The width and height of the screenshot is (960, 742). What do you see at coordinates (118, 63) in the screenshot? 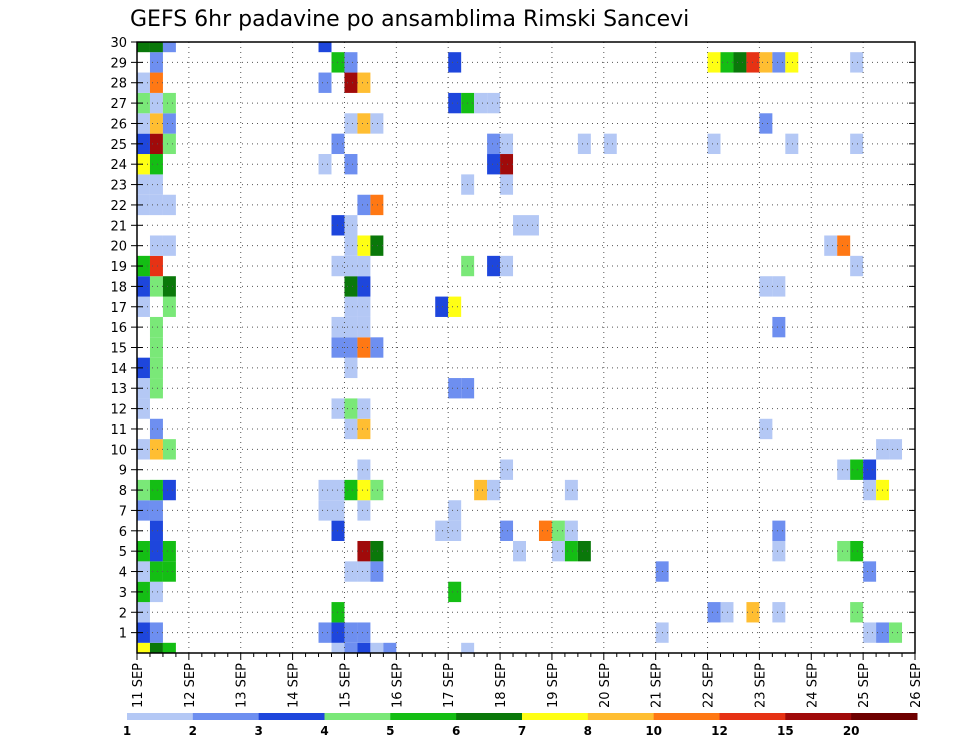
I see `y-tick-label: 29` at bounding box center [118, 63].